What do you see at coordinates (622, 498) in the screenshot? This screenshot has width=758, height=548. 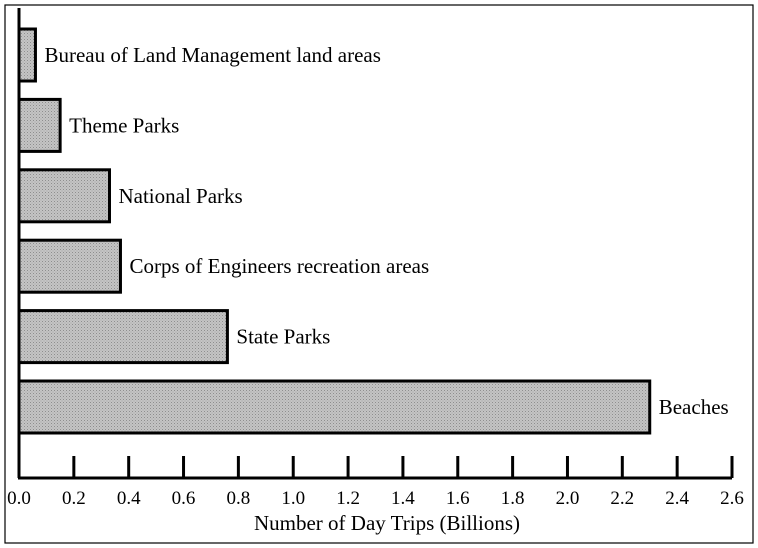 I see `x-tick-label-11: 2.2` at bounding box center [622, 498].